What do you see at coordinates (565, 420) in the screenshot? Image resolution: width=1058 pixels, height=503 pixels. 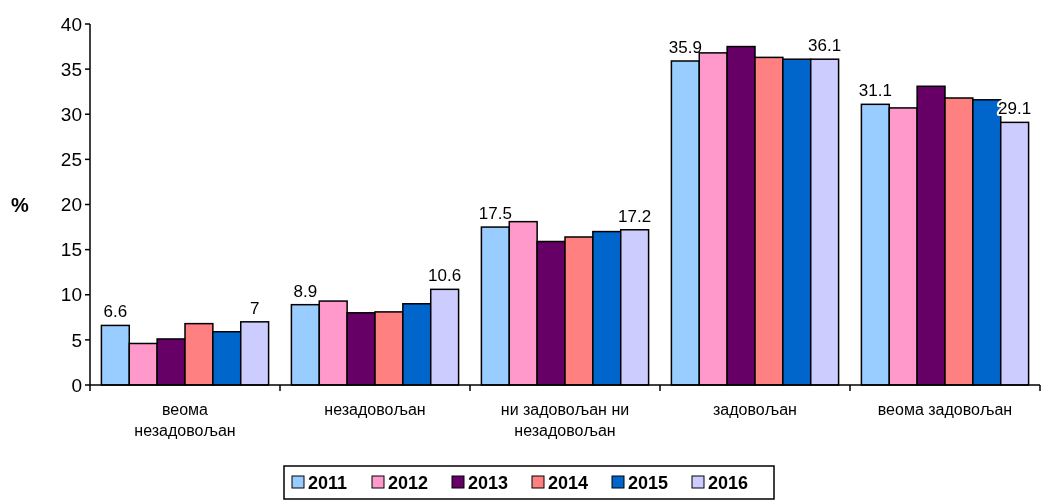 I see `x-tick-label: ни задовољан ни незадовољан` at bounding box center [565, 420].